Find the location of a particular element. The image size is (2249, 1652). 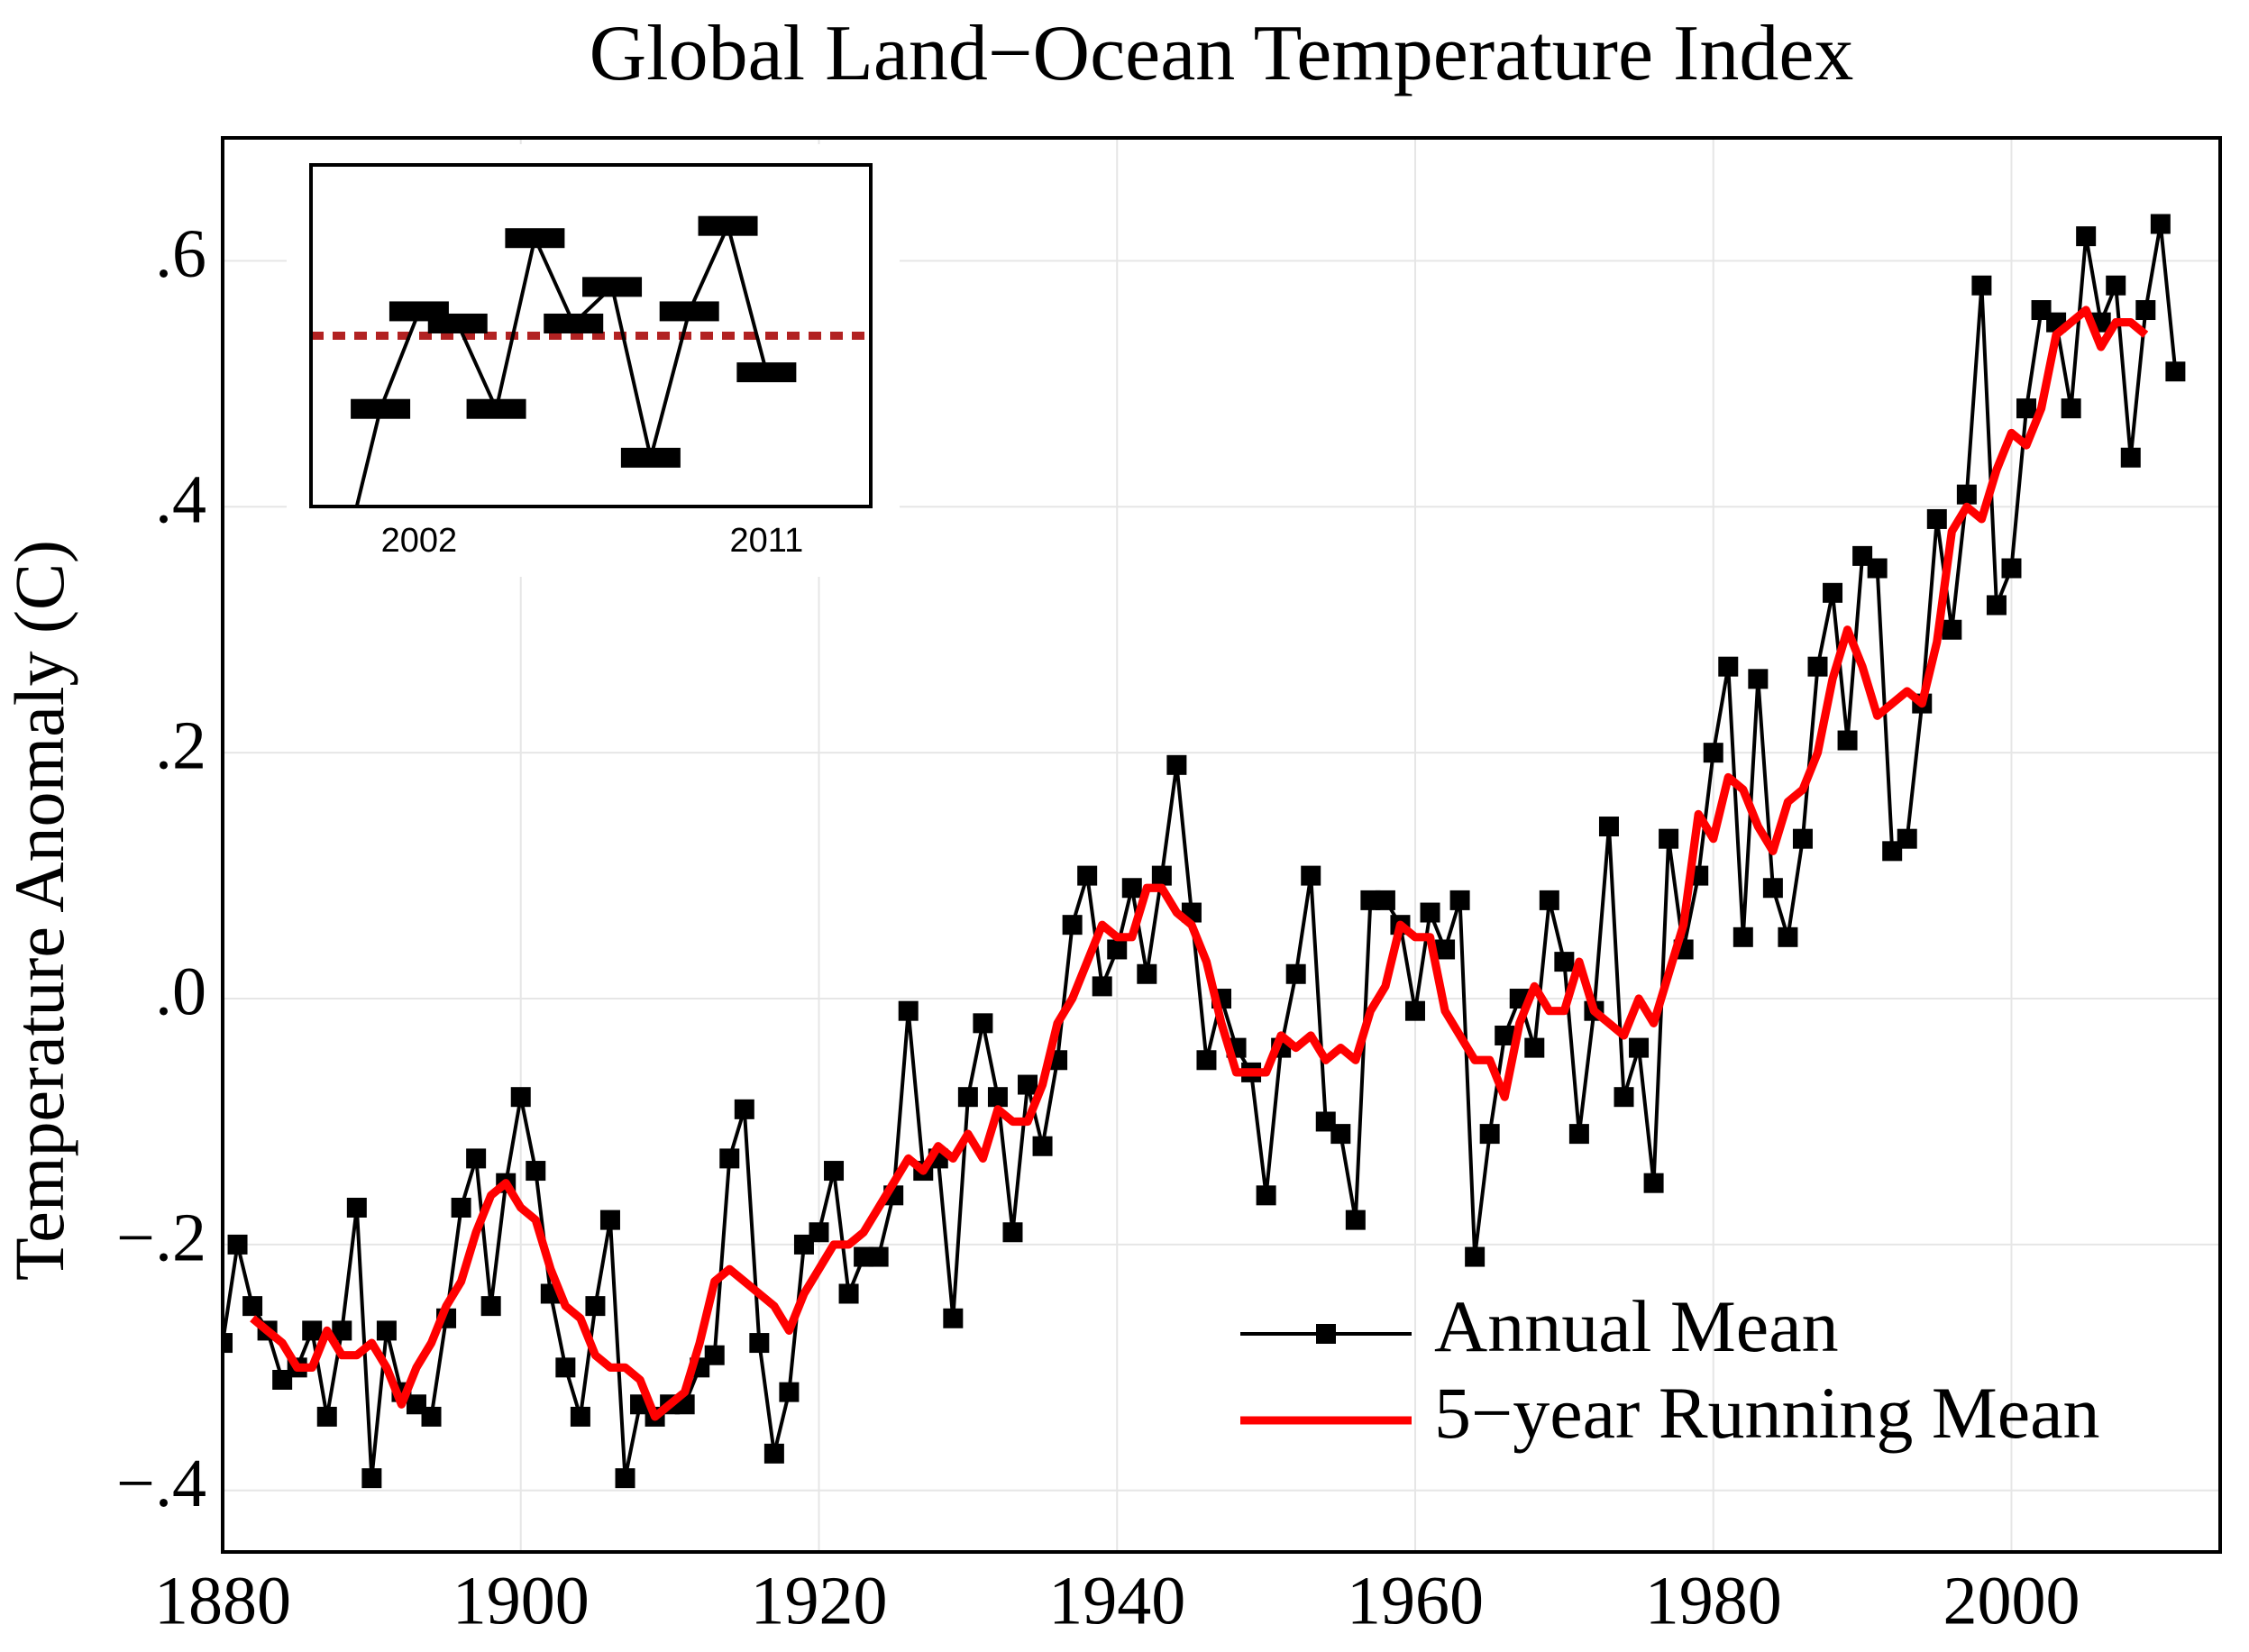

inset-ticks: 2002 2011 is located at coordinates (592, 541).